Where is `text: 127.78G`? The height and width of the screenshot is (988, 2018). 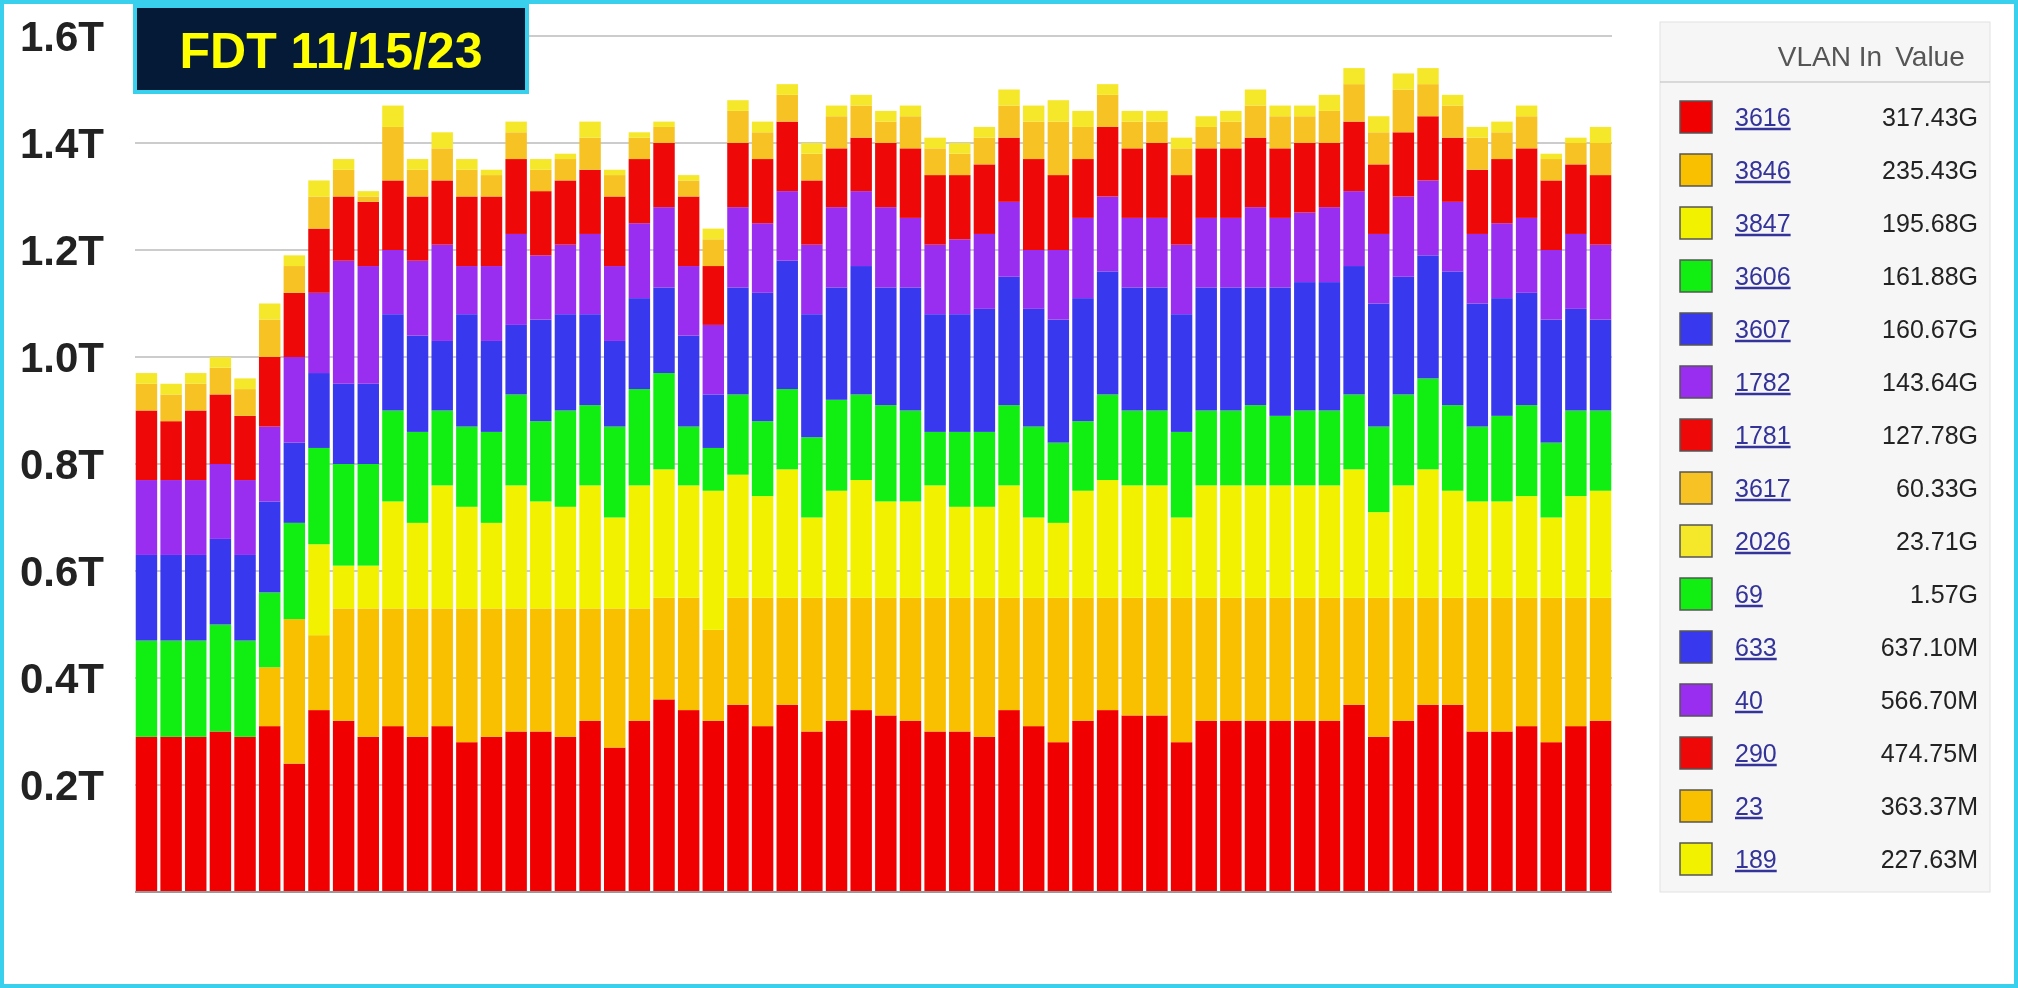
text: 127.78G is located at coordinates (1930, 434).